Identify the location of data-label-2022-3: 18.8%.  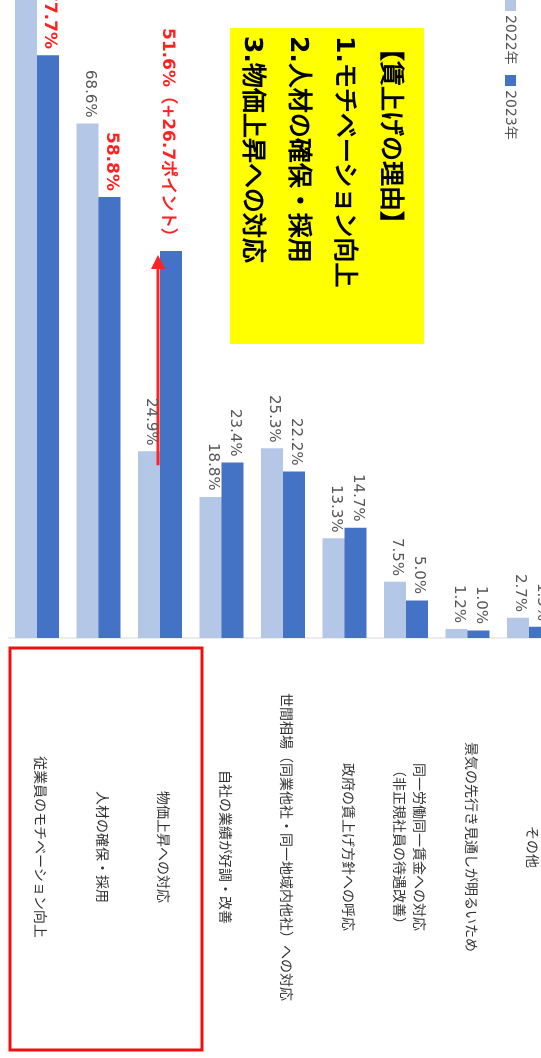
(213, 467).